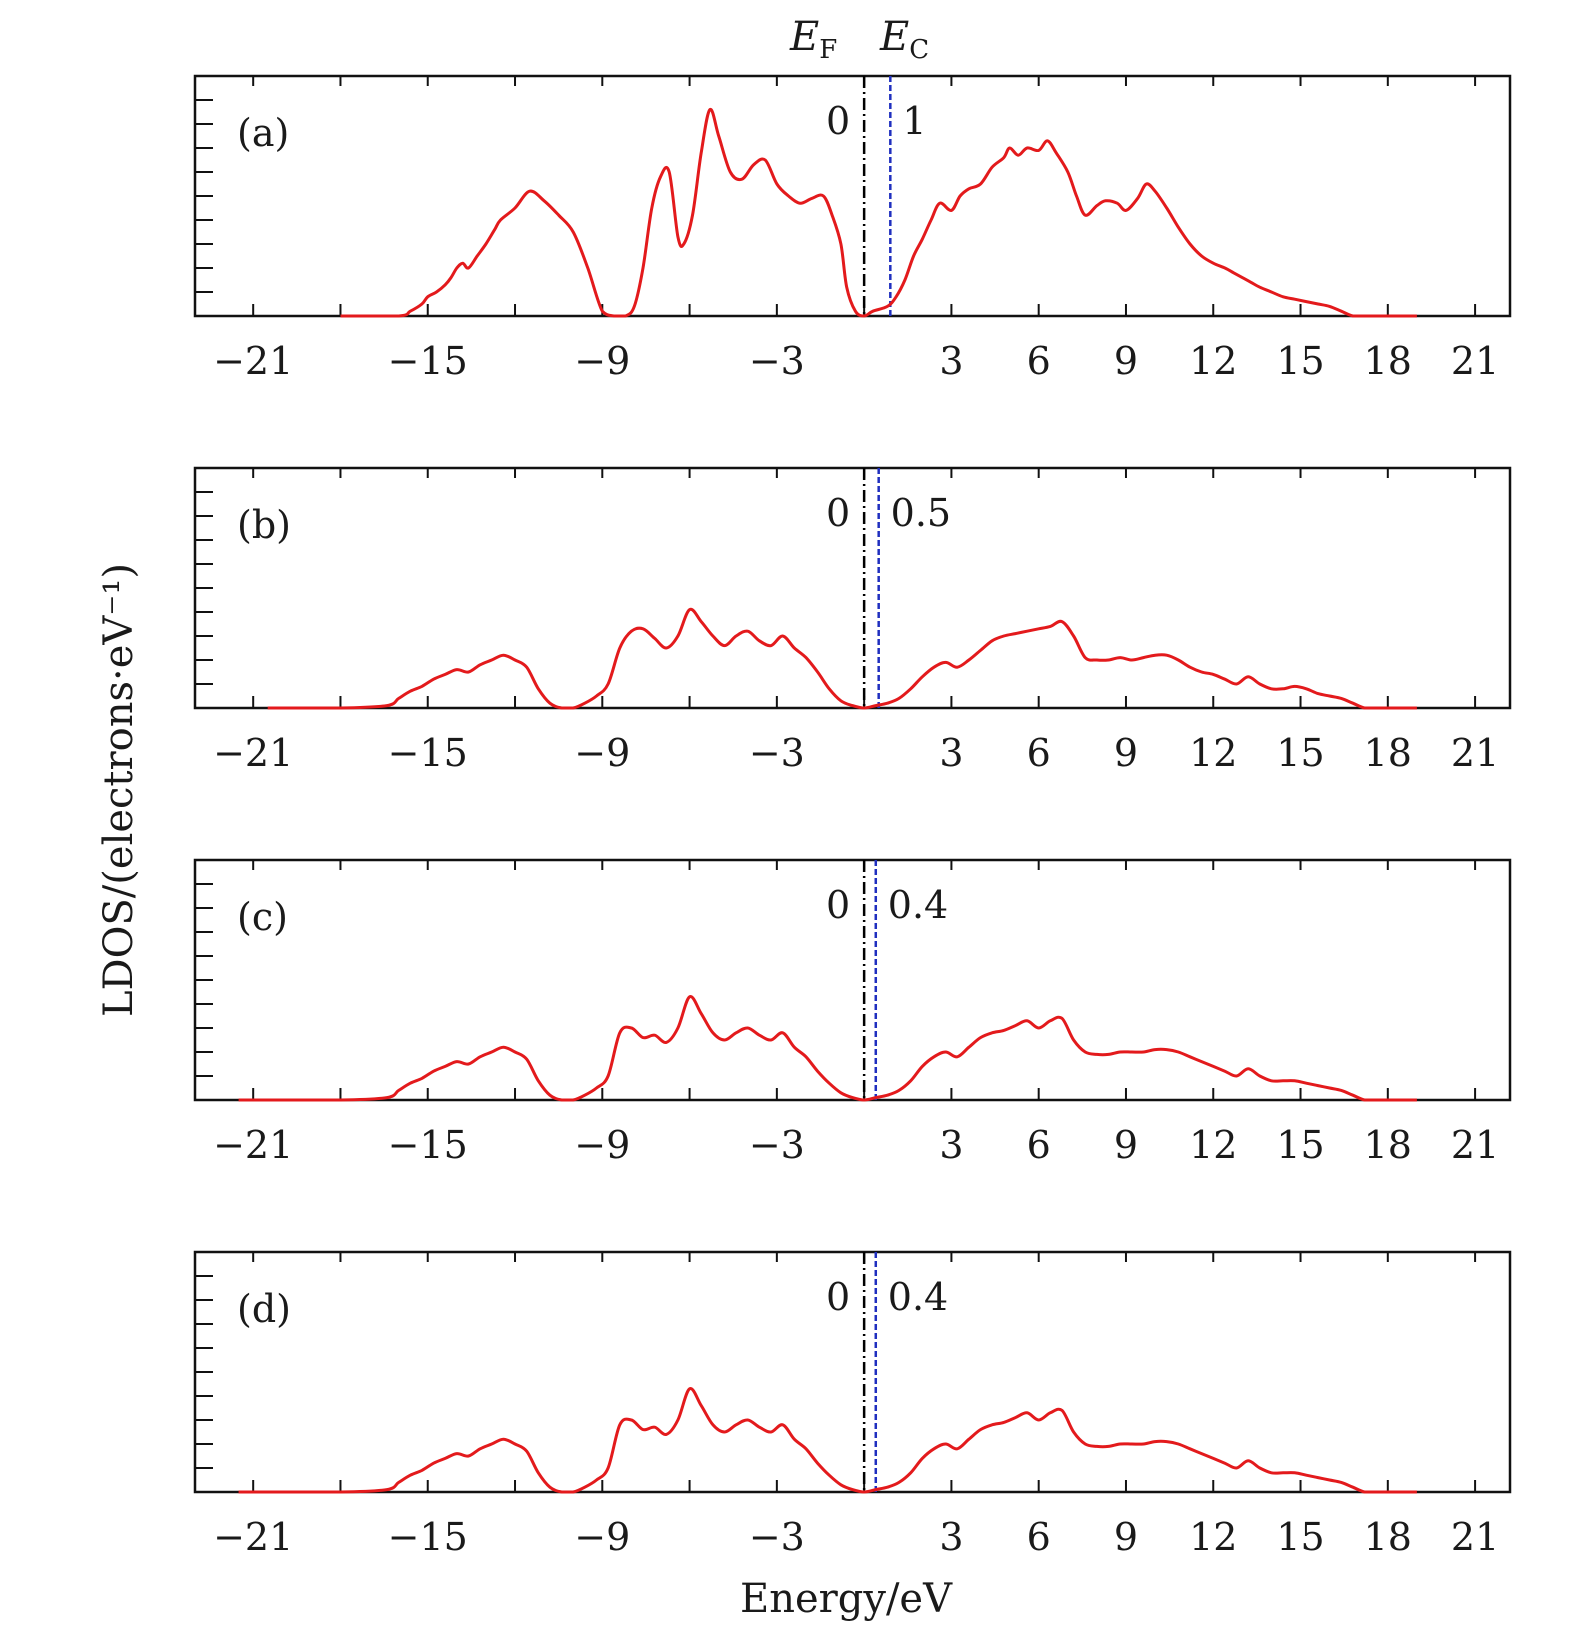 Image resolution: width=1575 pixels, height=1634 pixels. I want to click on panel-label: (c), so click(262, 917).